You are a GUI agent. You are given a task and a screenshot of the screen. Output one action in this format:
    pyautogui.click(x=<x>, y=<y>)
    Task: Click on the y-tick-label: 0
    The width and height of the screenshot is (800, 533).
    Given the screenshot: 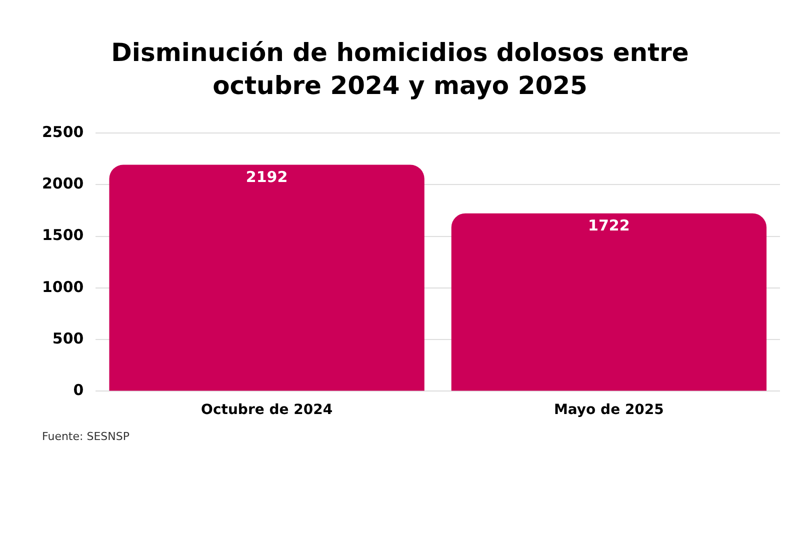 What is the action you would take?
    pyautogui.click(x=78, y=390)
    